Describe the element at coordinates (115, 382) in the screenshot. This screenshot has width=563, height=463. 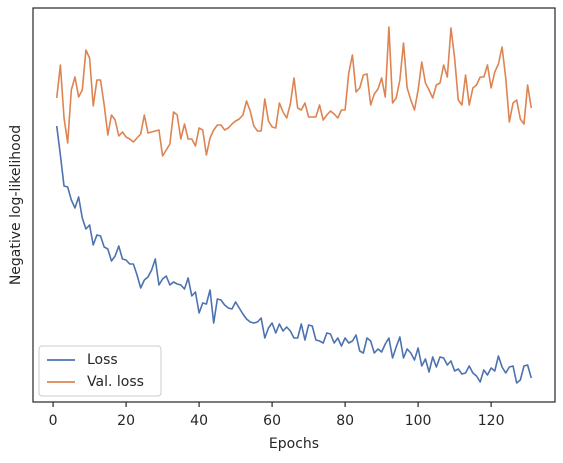
I see `legend-label: Val. loss` at that location.